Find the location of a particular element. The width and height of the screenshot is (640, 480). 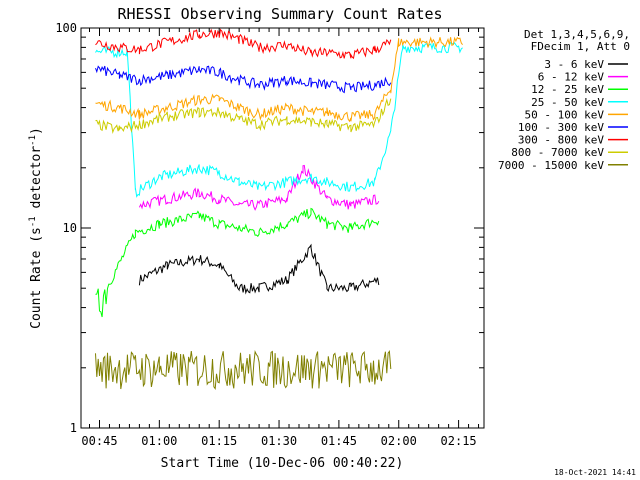

legend-label: 300 - 800 keV is located at coordinates (561, 140).